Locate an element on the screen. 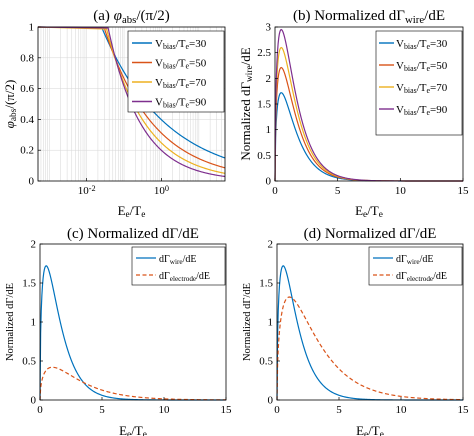  panel-a-xlabel: Ee/Te is located at coordinates (132, 211).